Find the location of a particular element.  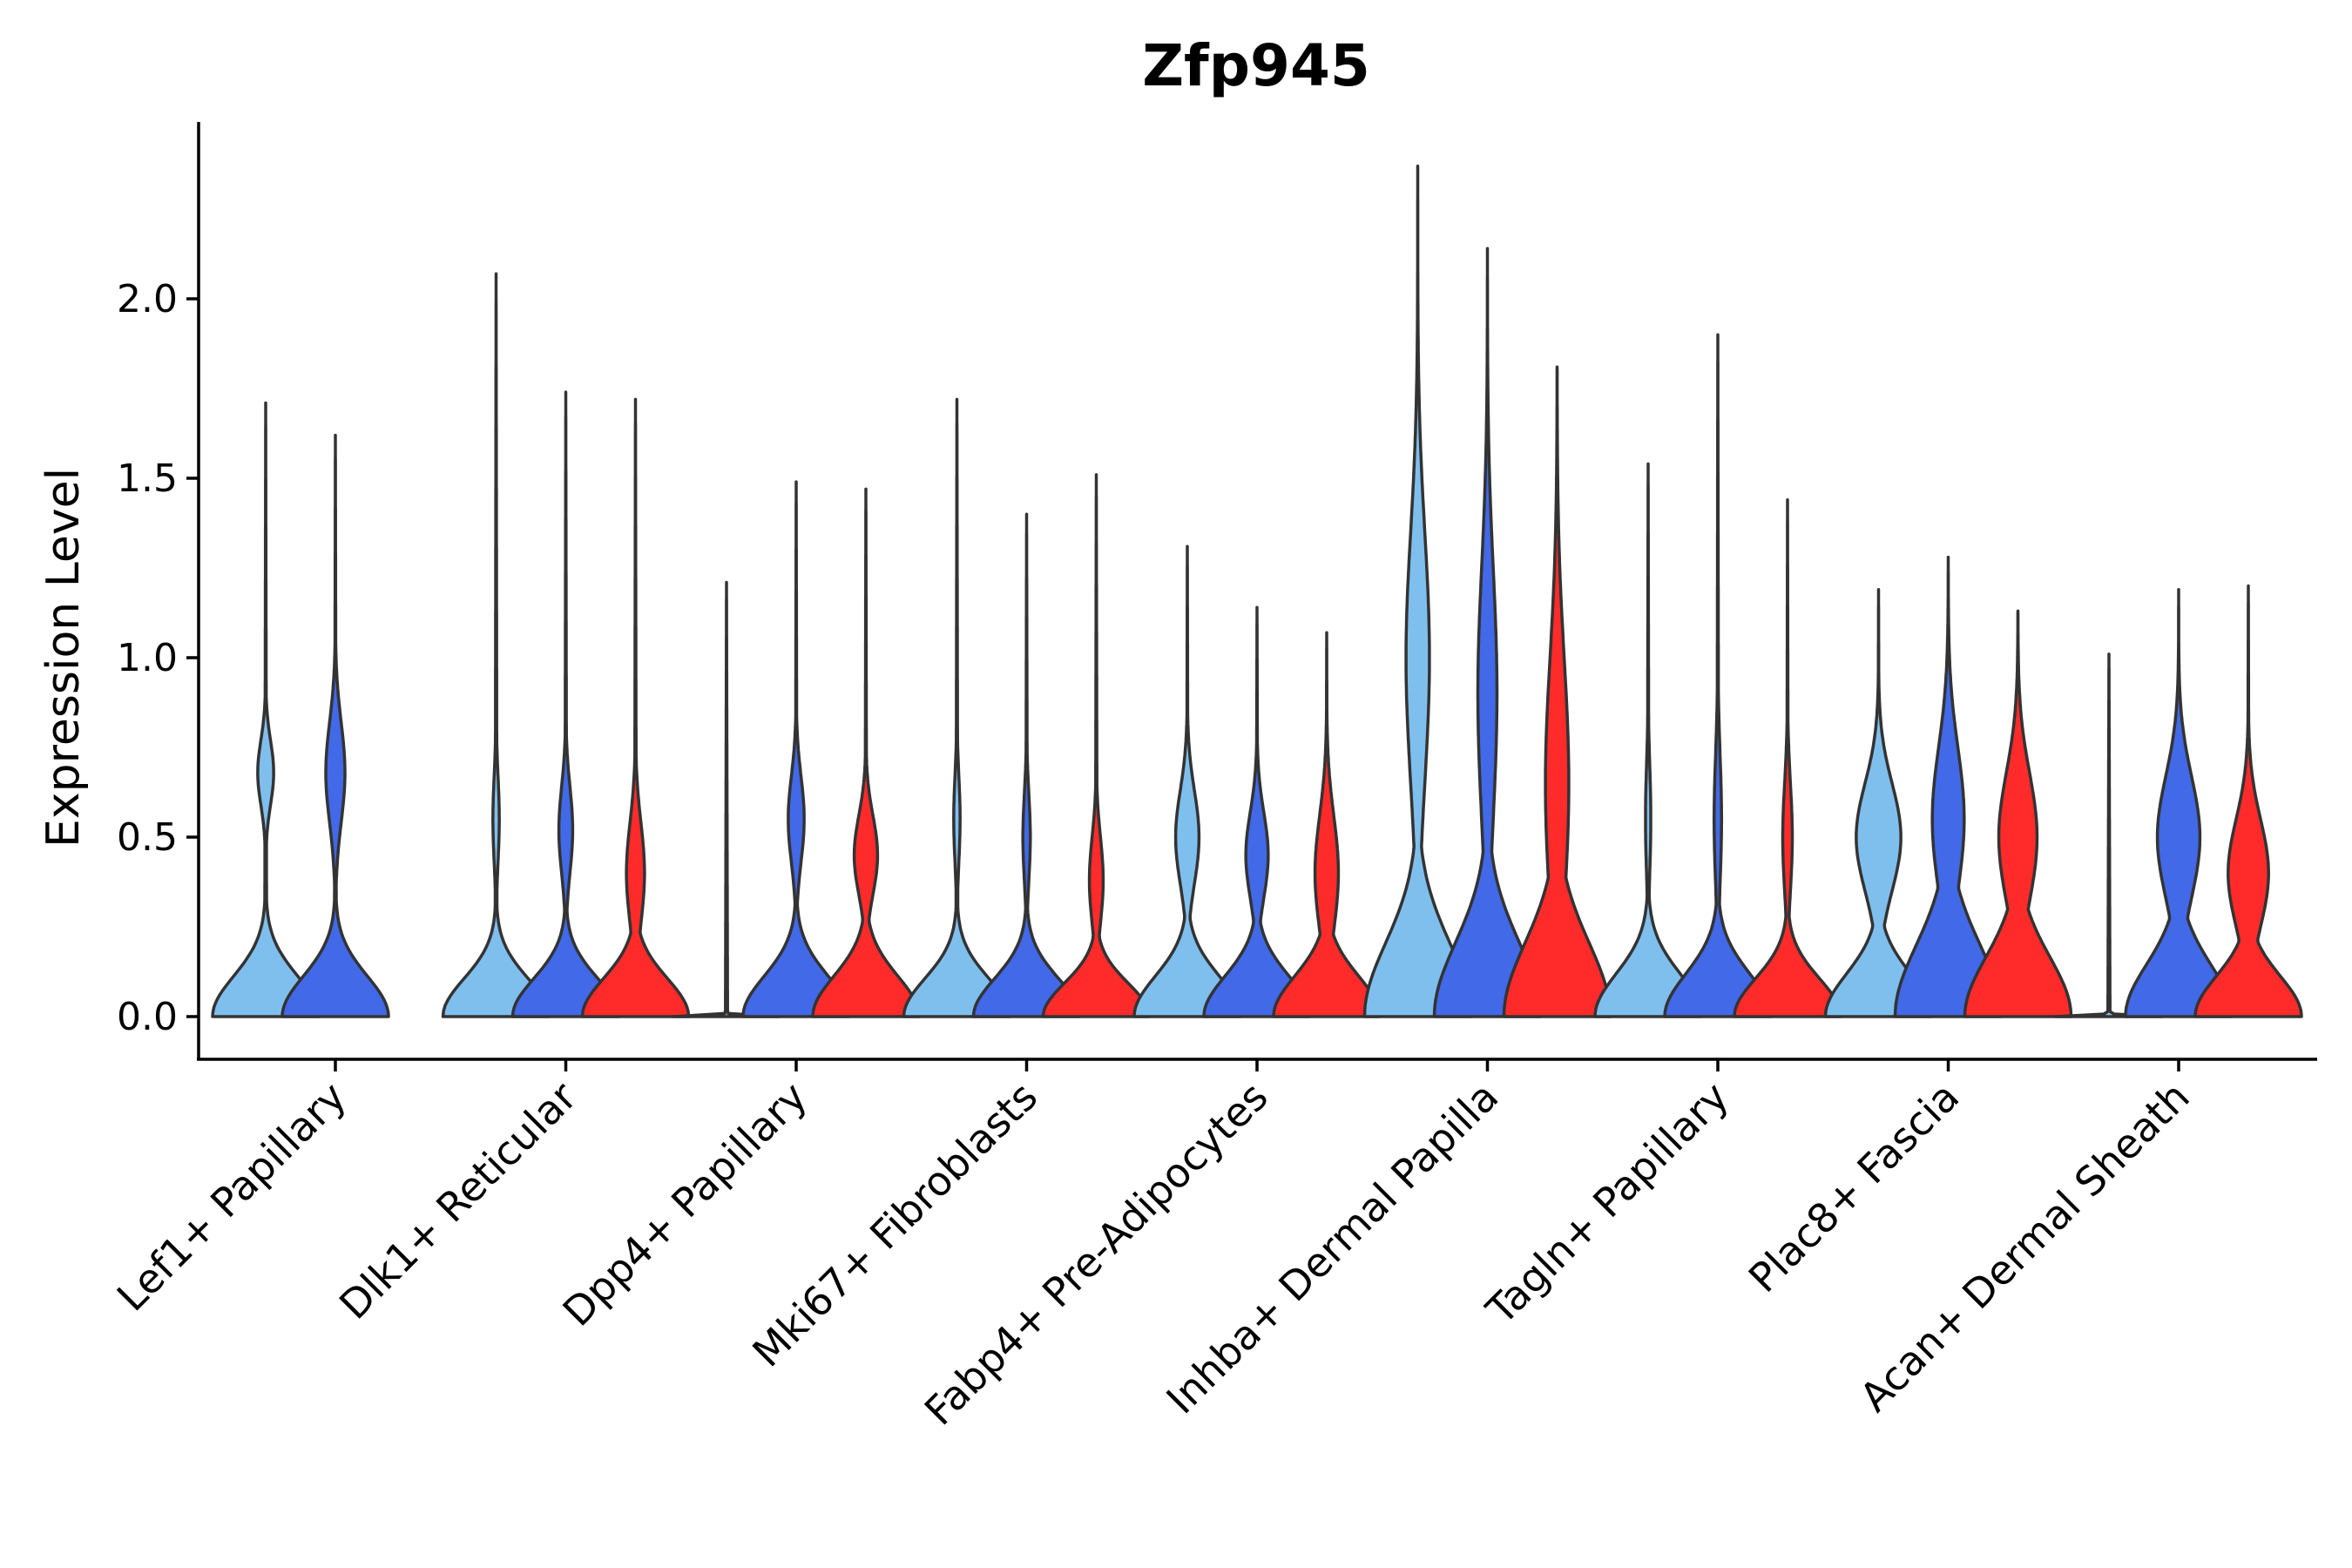

y-tick-label: 1.5 is located at coordinates (147, 479).